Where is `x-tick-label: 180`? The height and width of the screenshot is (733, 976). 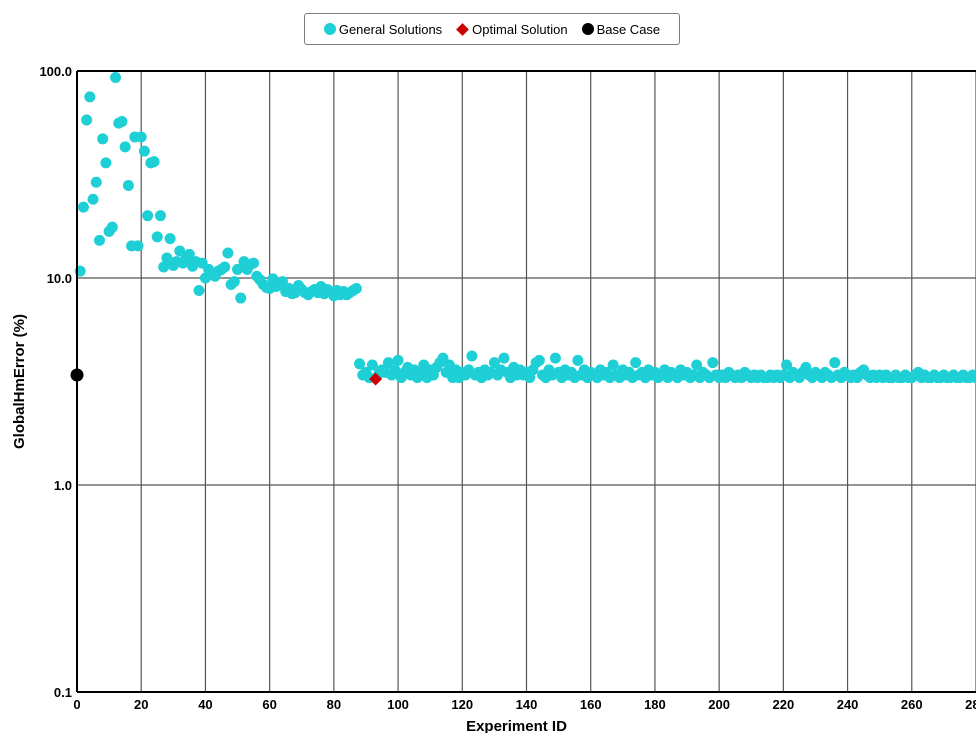 x-tick-label: 180 is located at coordinates (655, 704).